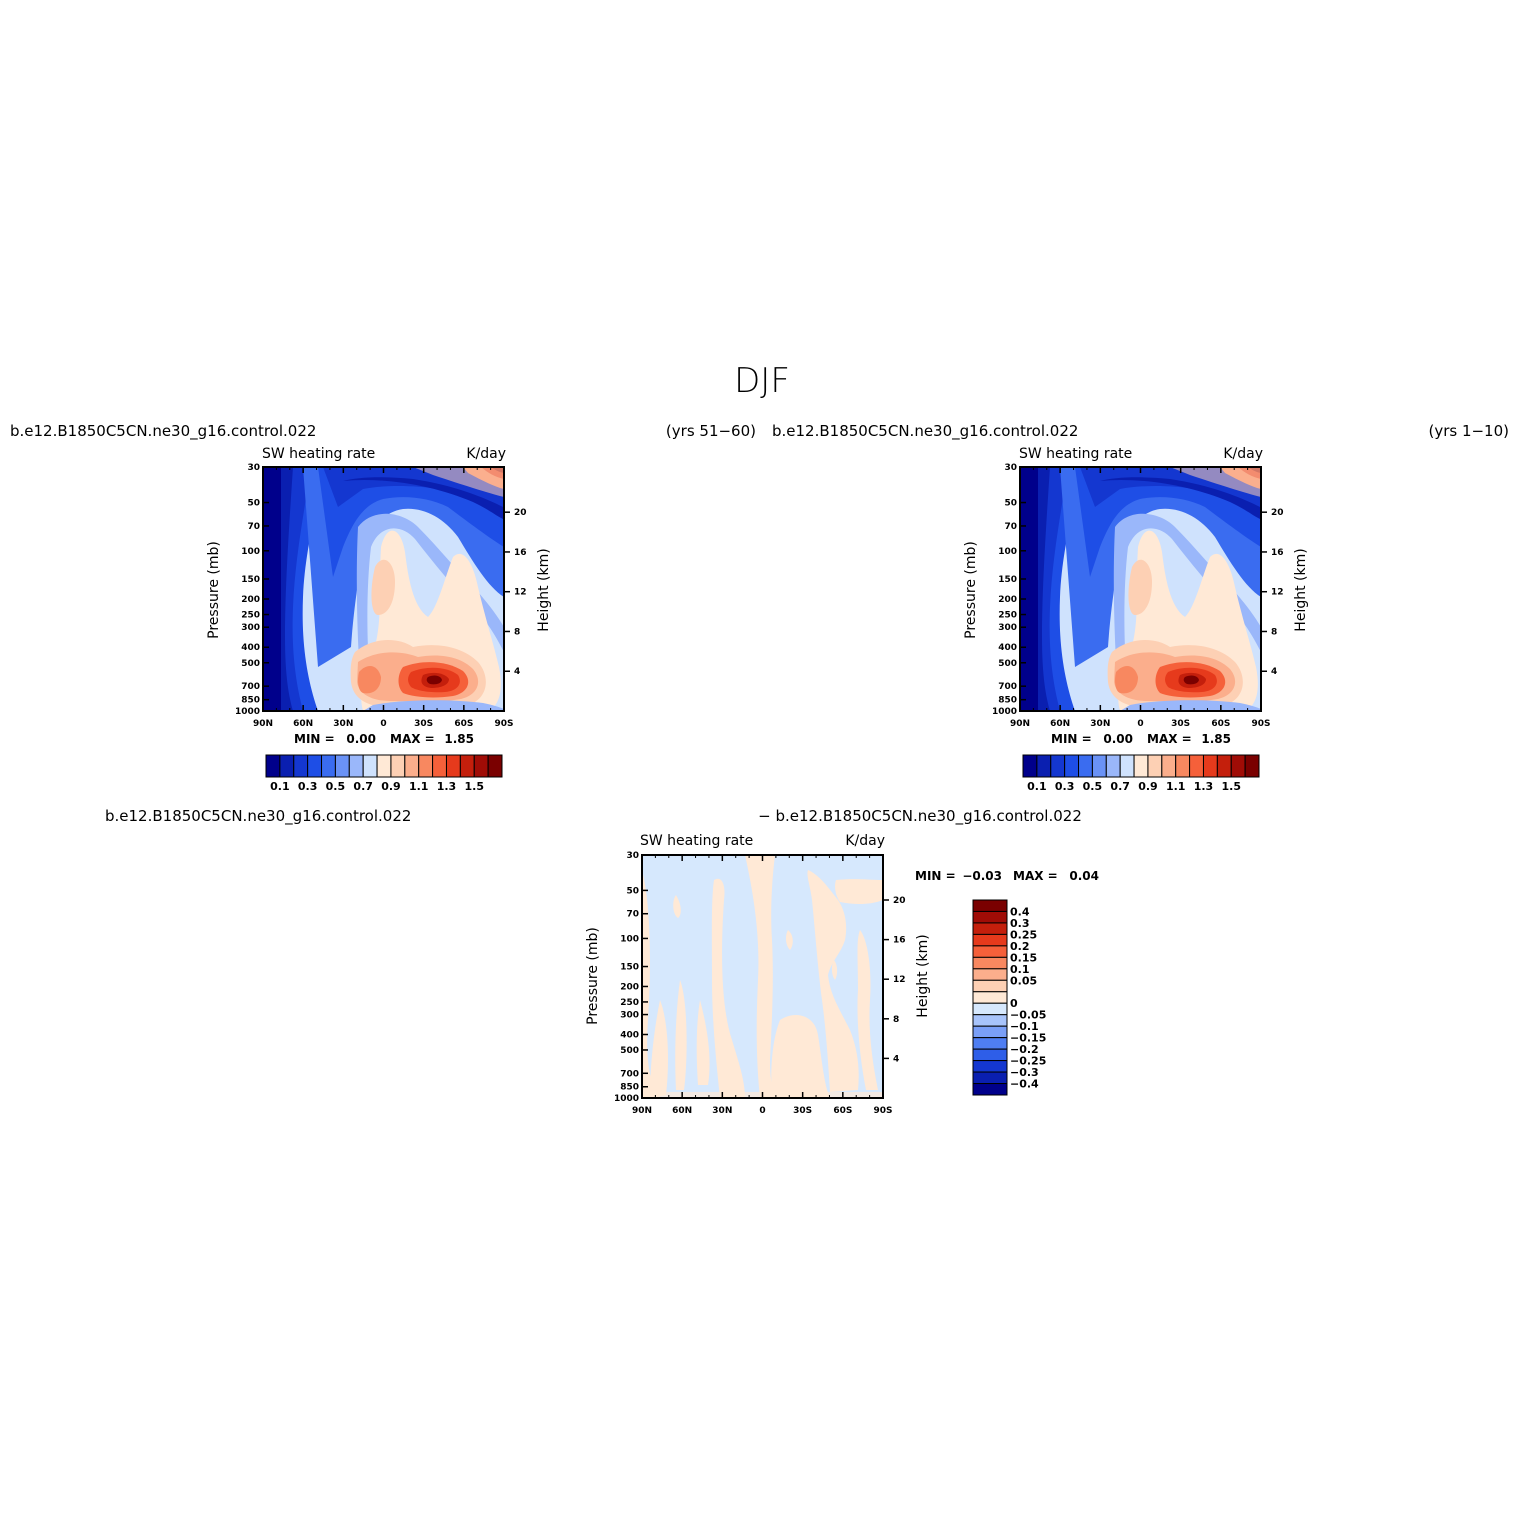  Describe the element at coordinates (1037, 786) in the screenshot. I see `colorbar-label: 0.1` at that location.